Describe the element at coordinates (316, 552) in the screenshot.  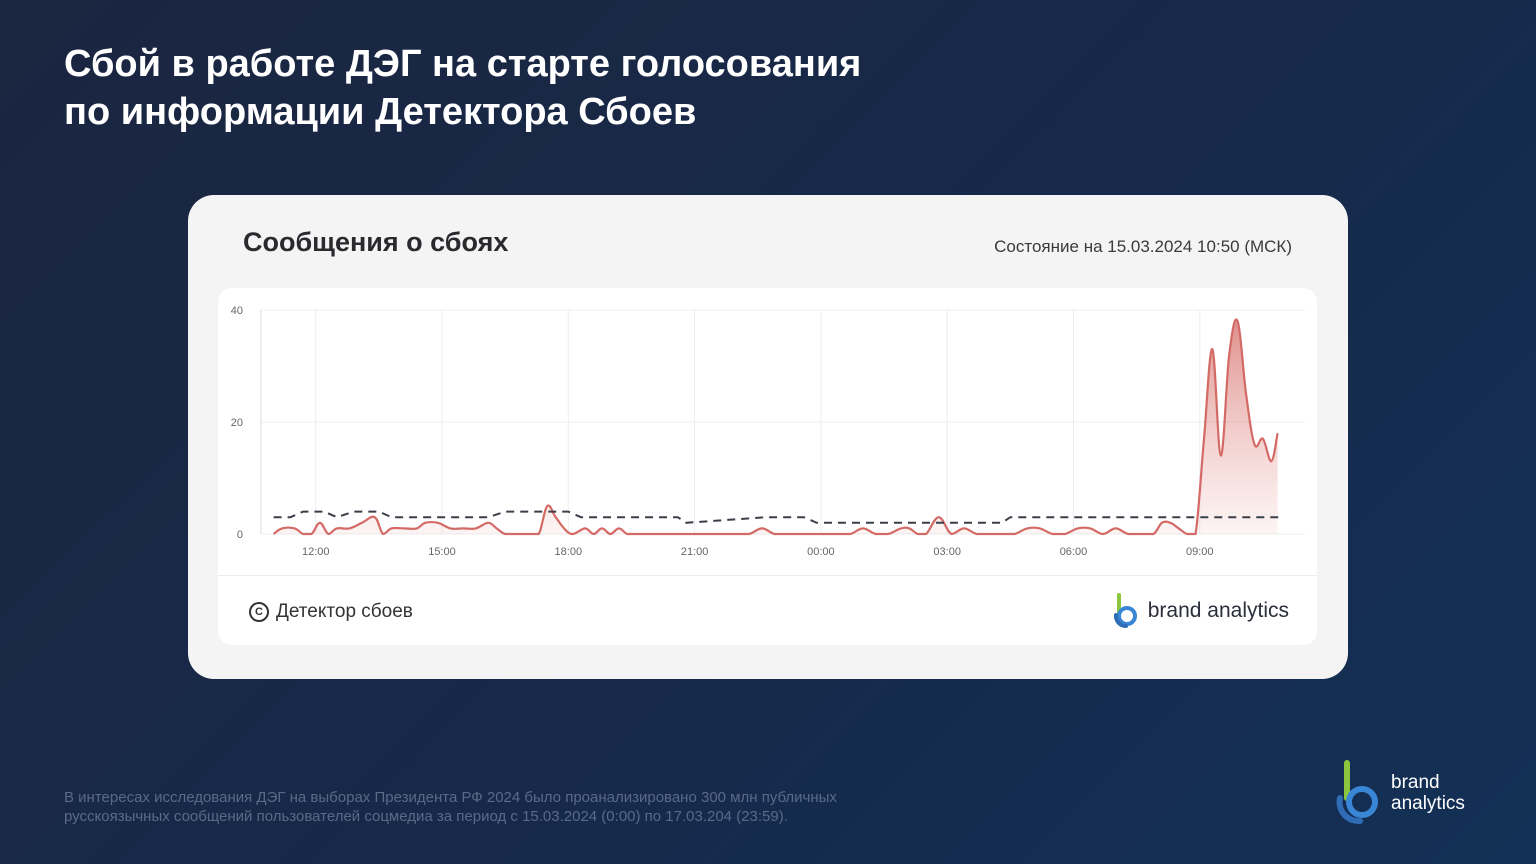
I see `x-tick-label: 12:00` at that location.